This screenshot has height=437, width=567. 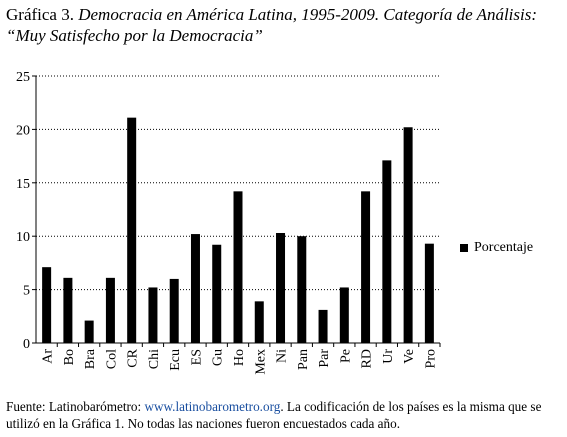 I want to click on y-tick-label: 5, so click(x=26, y=291).